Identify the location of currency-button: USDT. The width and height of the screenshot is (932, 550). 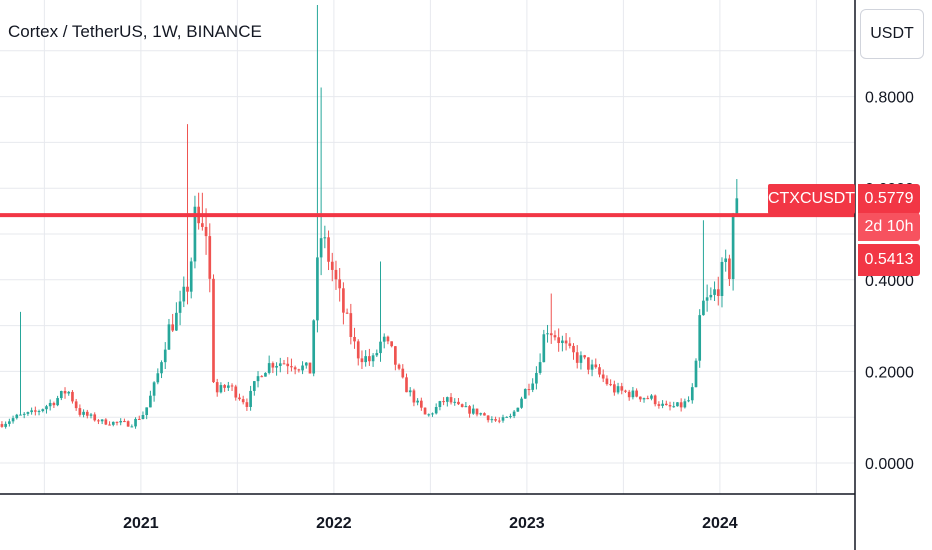
(892, 34).